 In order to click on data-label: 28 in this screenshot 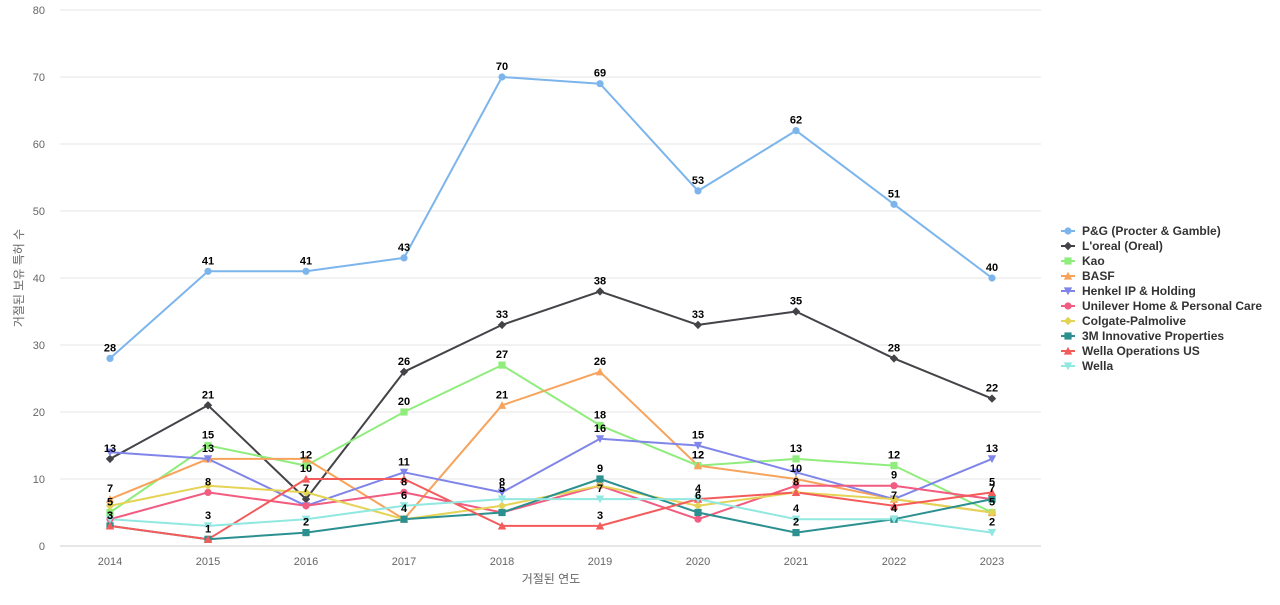, I will do `click(110, 348)`.